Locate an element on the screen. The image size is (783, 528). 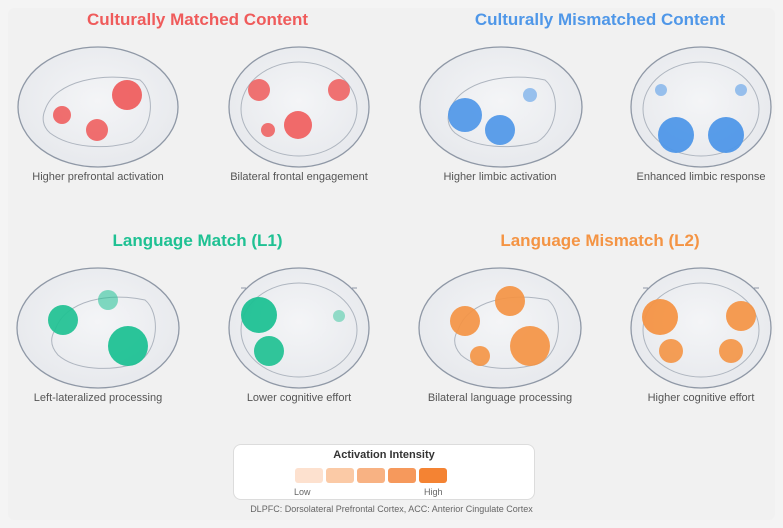
legend-swatches is located at coordinates (371, 475).